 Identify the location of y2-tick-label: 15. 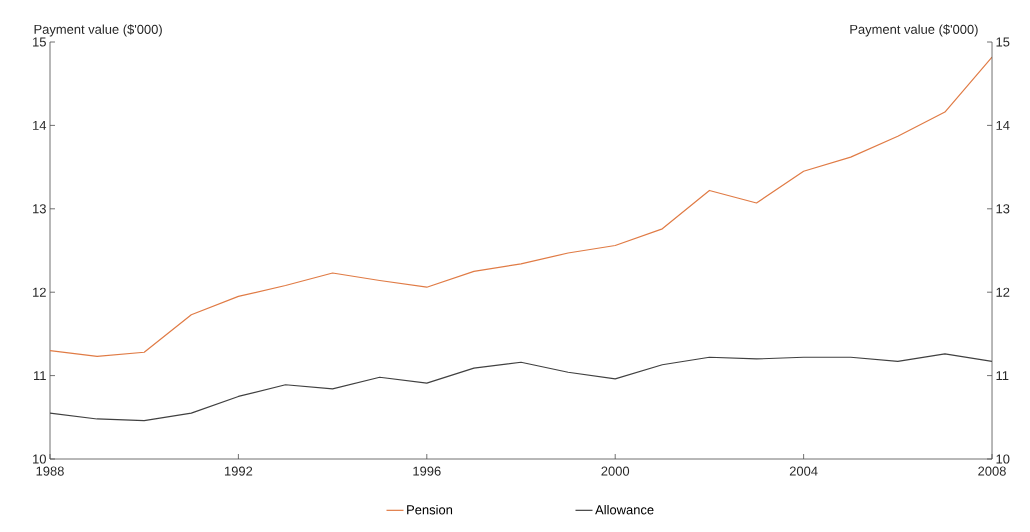
(1003, 42).